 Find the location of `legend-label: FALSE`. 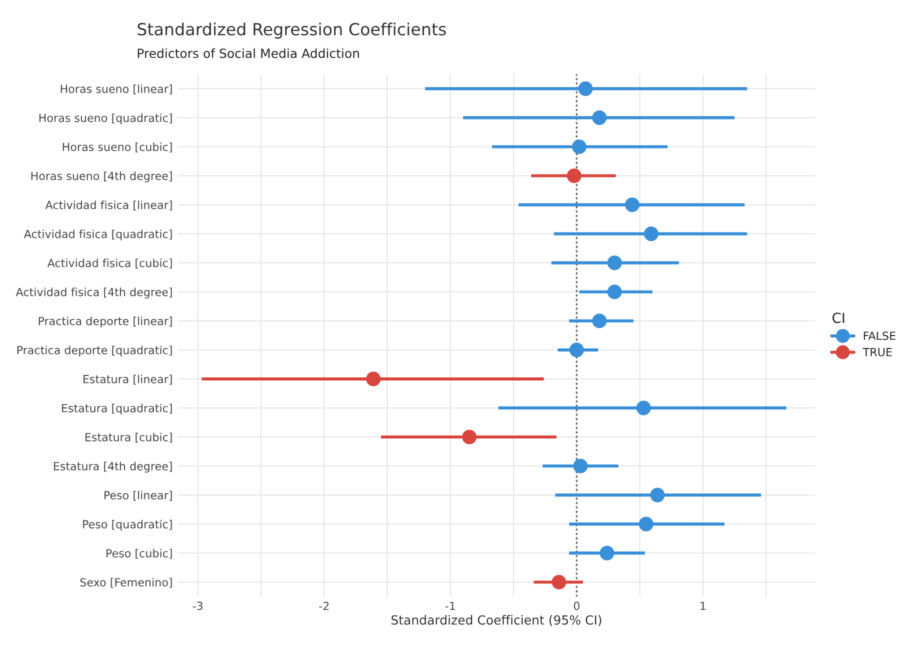

legend-label: FALSE is located at coordinates (880, 336).